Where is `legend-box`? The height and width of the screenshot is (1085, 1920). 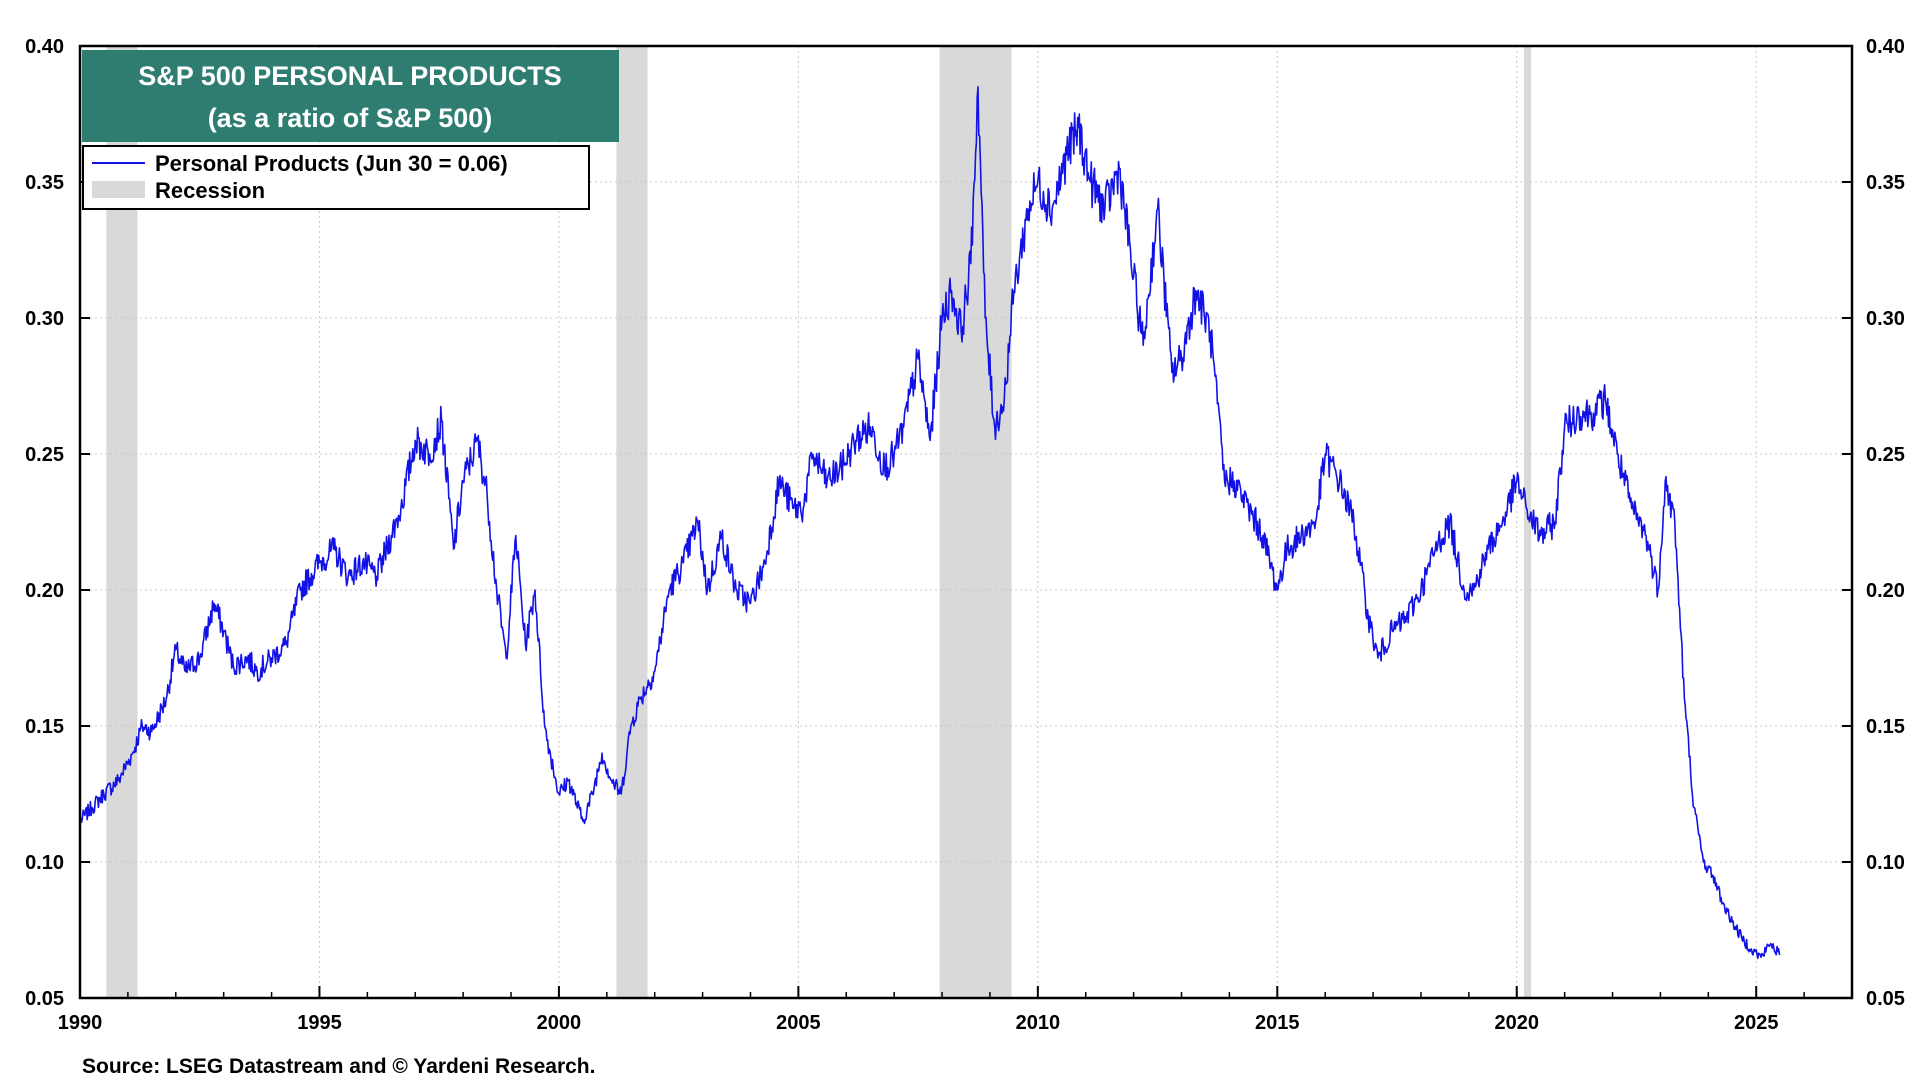 legend-box is located at coordinates (336, 177).